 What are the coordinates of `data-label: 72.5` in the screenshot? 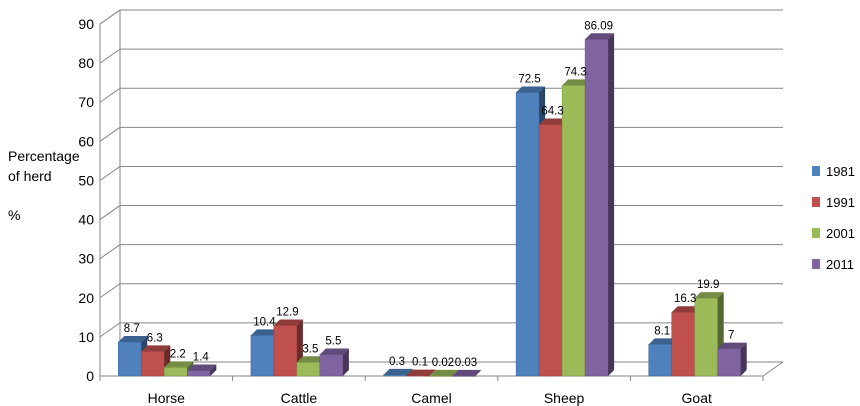 It's located at (529, 79).